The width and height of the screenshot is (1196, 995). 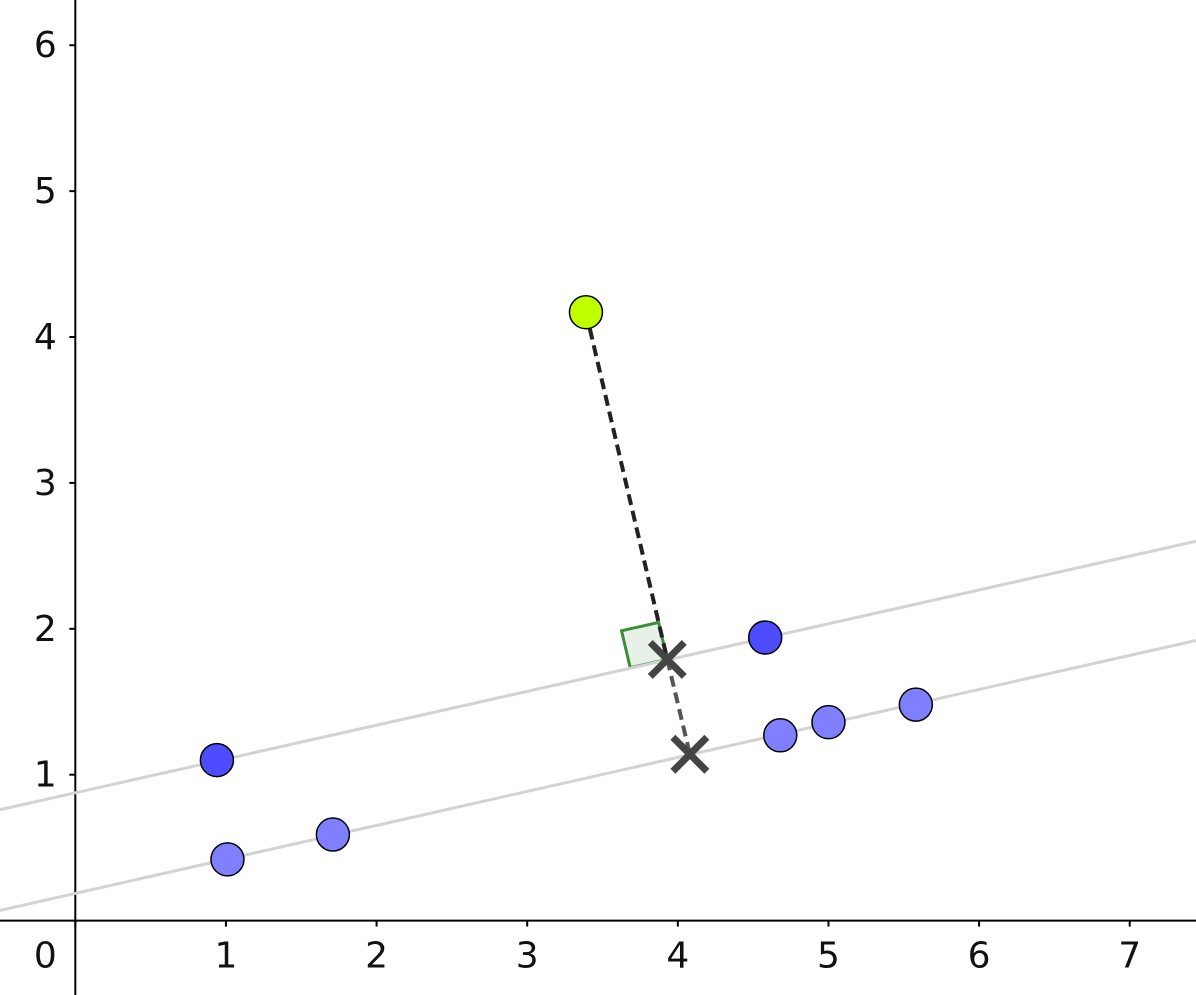 What do you see at coordinates (376, 956) in the screenshot?
I see `x-tick-label: 2` at bounding box center [376, 956].